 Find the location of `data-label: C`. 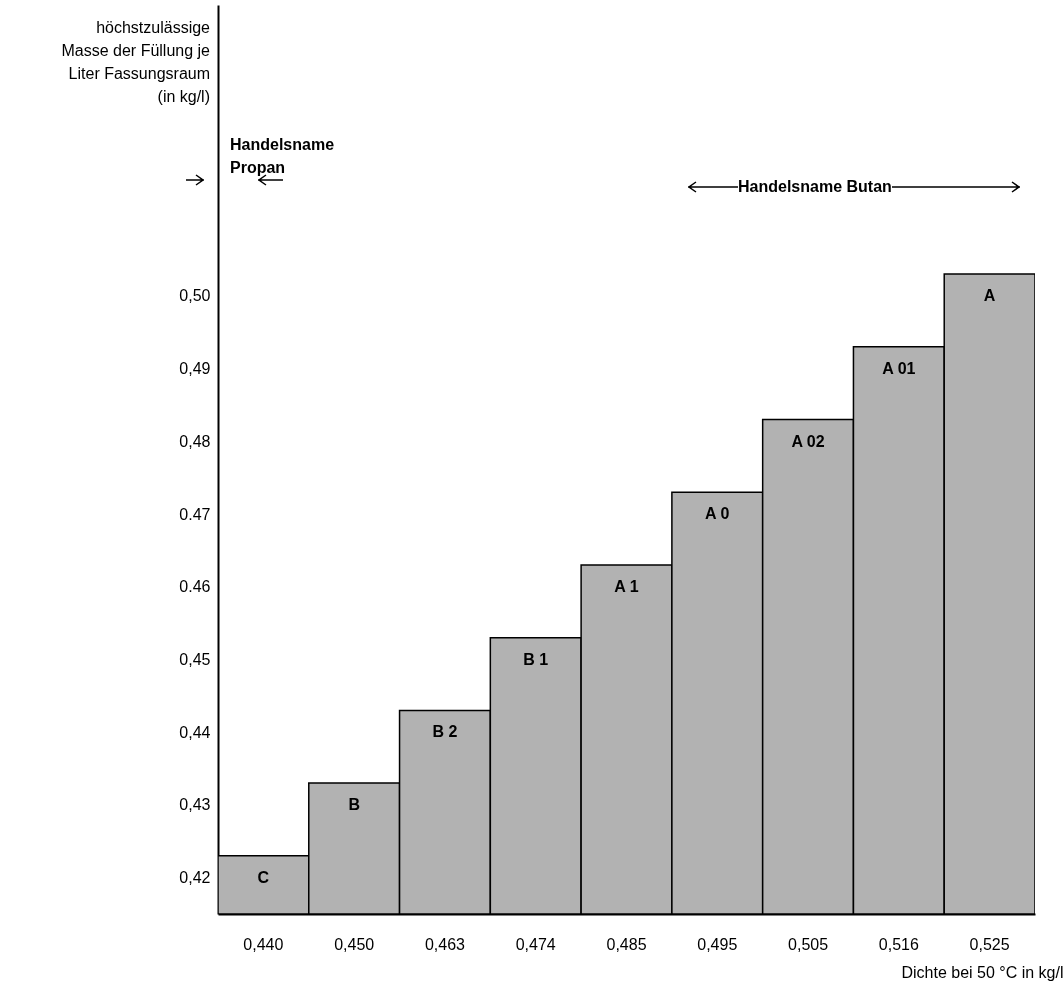

data-label: C is located at coordinates (263, 877).